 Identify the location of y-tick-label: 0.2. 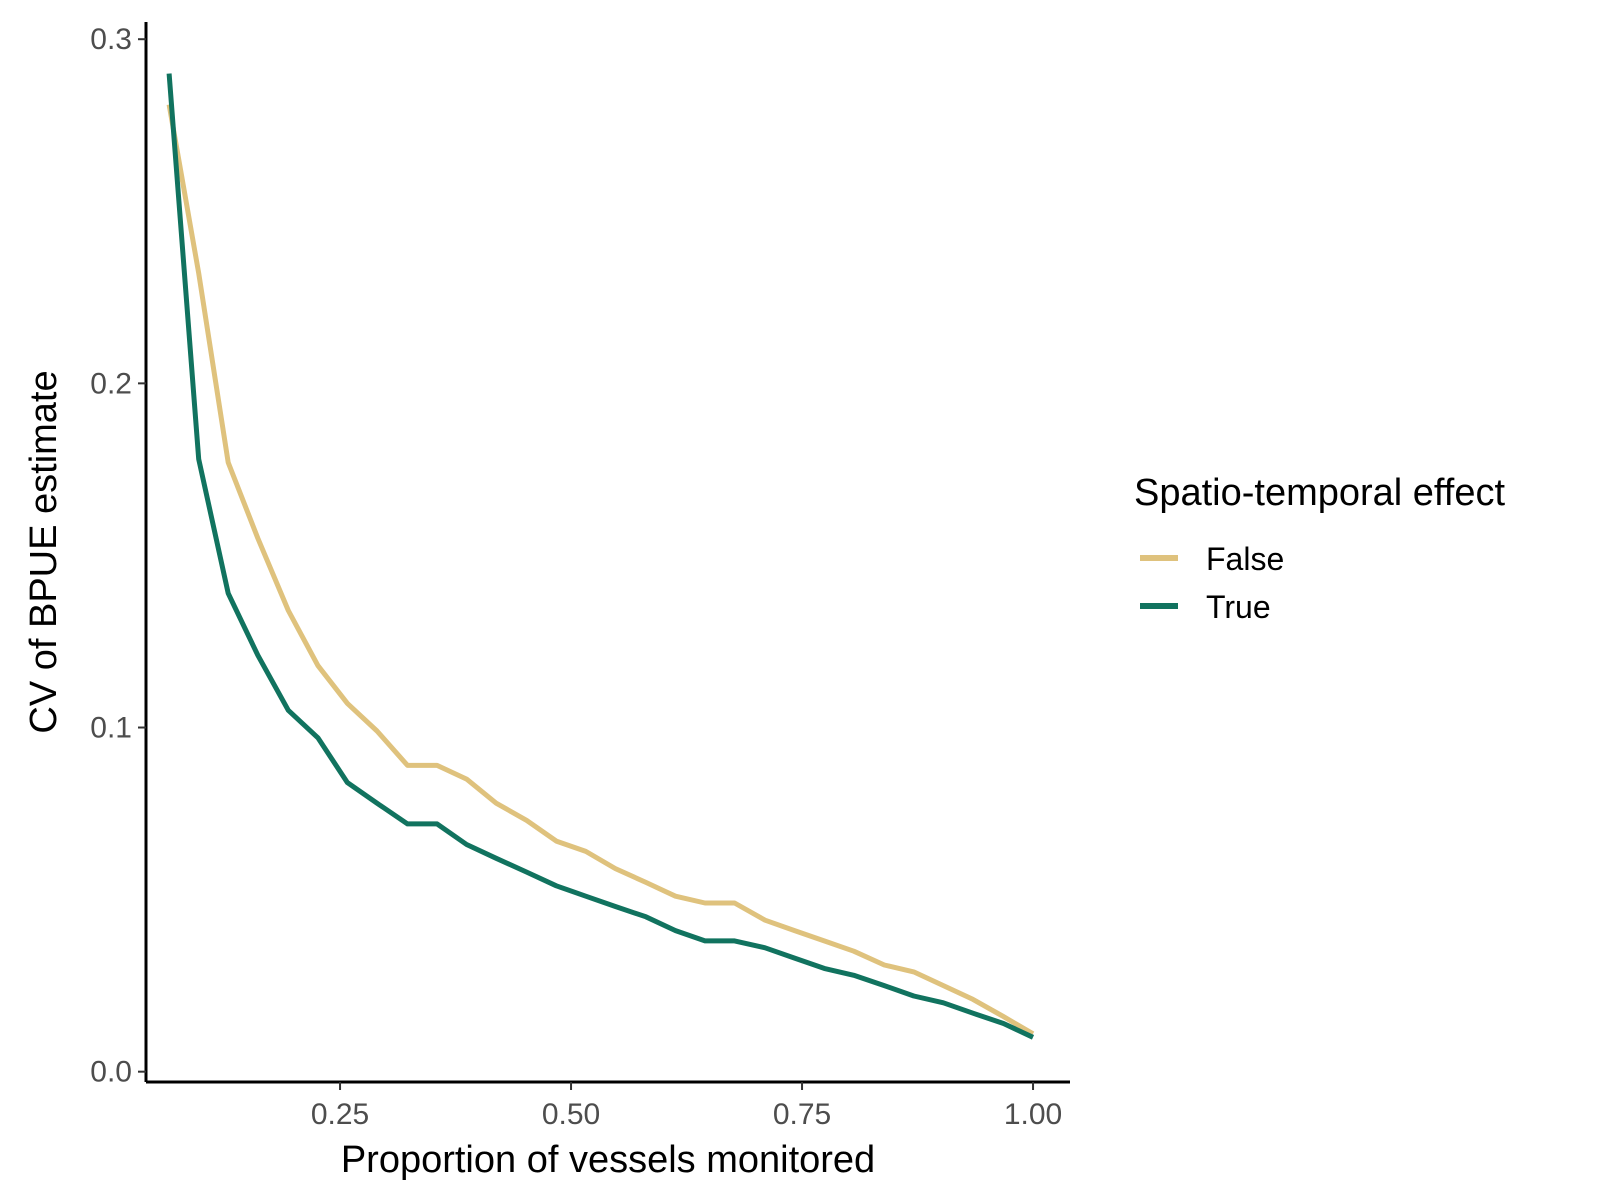
(111, 383).